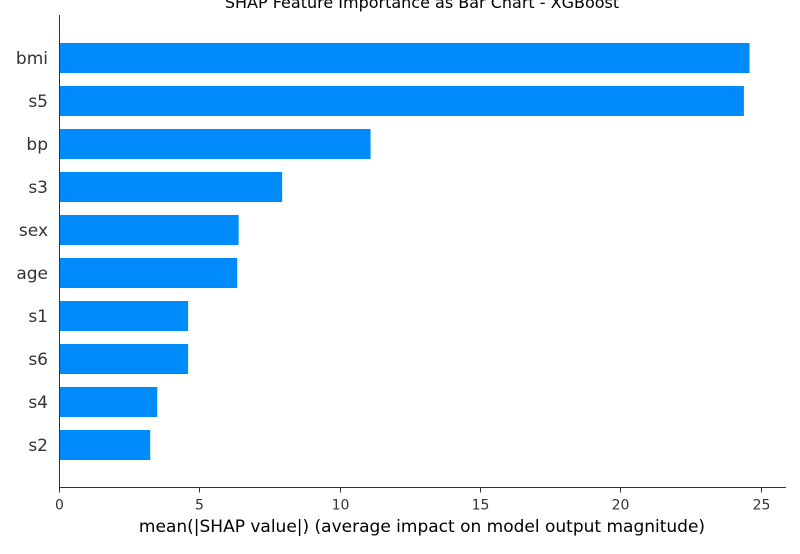 The width and height of the screenshot is (800, 554). Describe the element at coordinates (38, 360) in the screenshot. I see `y-tick-label-s6: s6` at that location.